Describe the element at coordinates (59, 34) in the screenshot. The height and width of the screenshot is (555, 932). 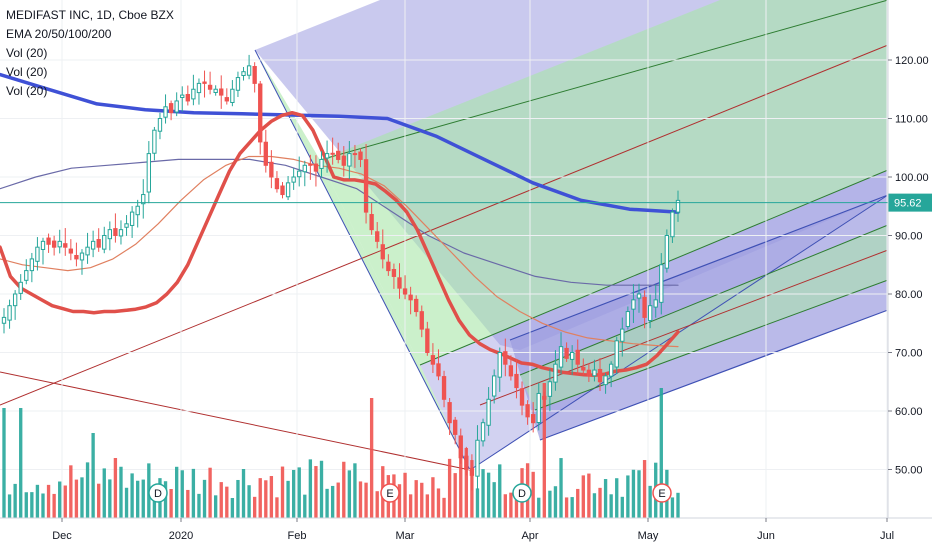
I see `legend-ema: EMA 20/50/100/200` at that location.